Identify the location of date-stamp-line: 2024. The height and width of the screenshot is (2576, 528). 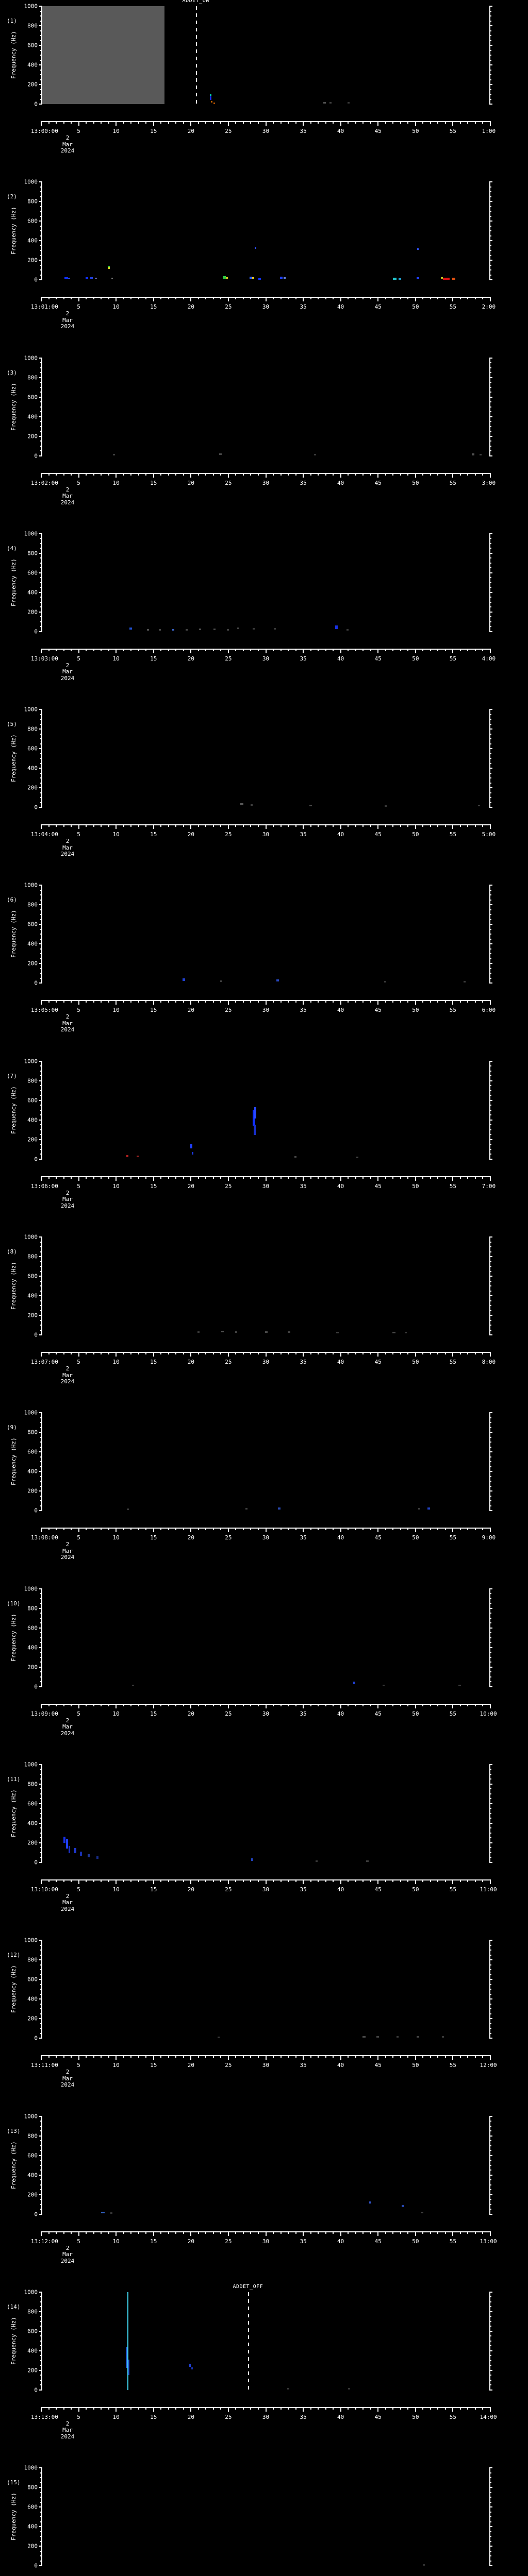
(67, 1557).